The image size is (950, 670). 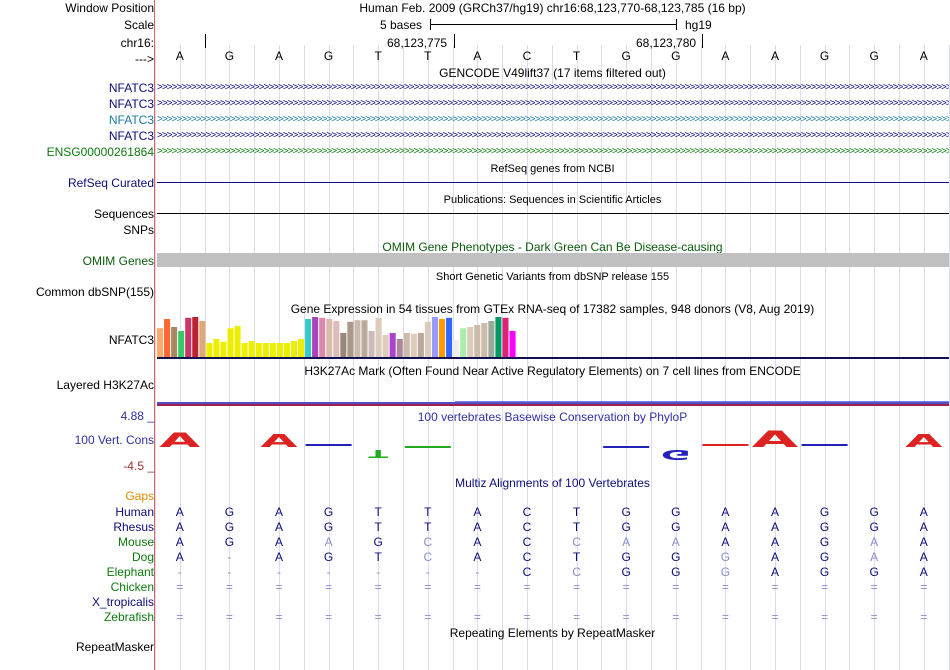 I want to click on gencode-label-nfatc3-2: NFATC3, so click(x=131, y=104).